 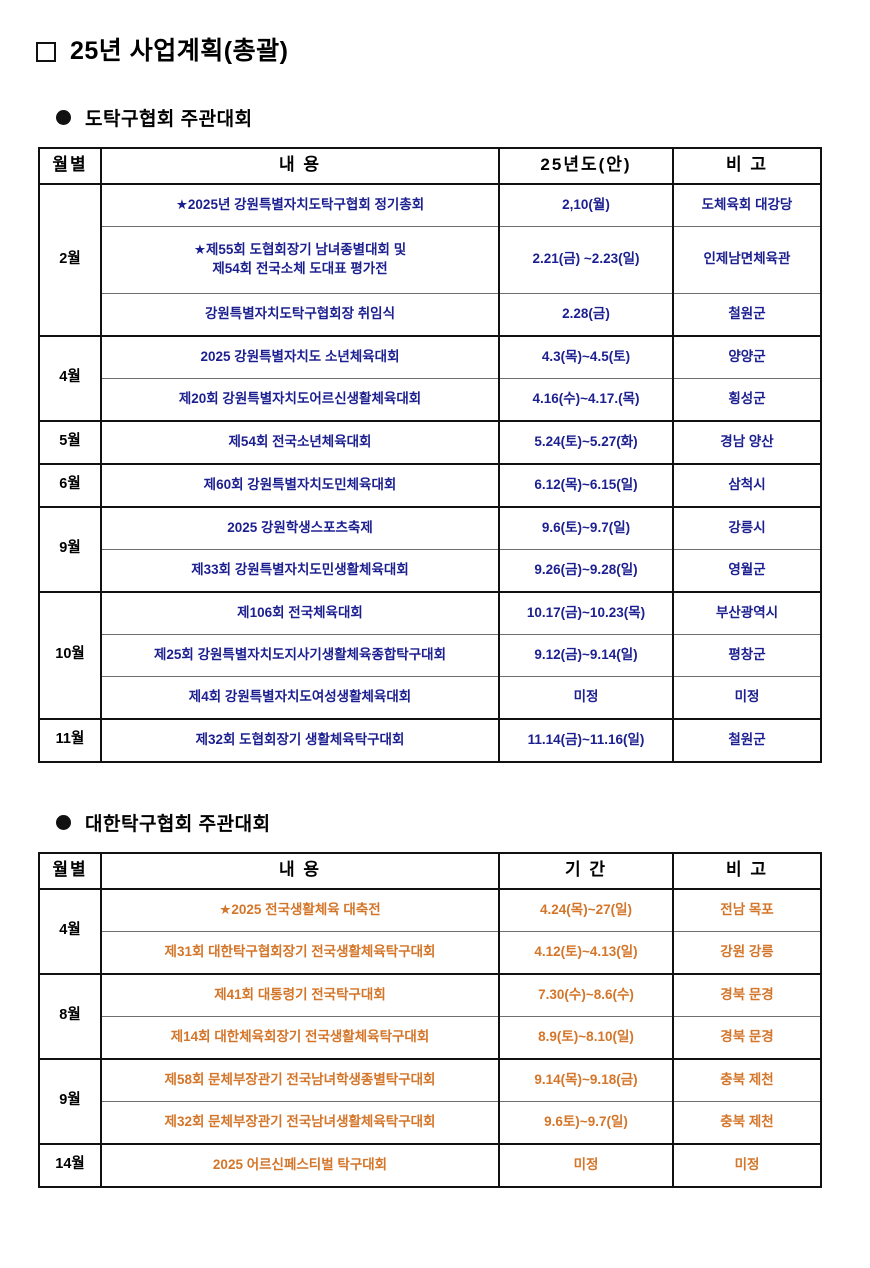 I want to click on cell-month: 2월, so click(x=70, y=259).